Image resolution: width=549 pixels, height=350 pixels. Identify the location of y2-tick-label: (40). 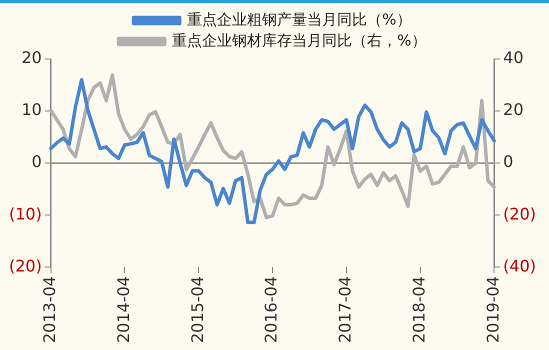
(519, 266).